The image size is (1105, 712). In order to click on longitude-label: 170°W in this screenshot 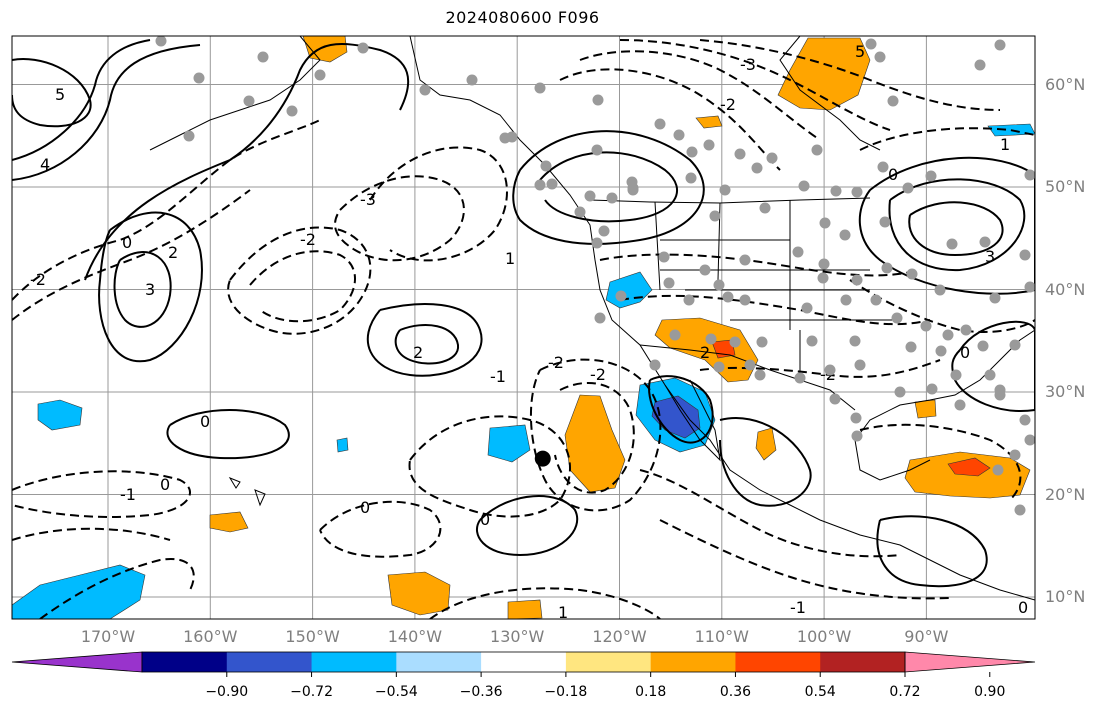, I will do `click(108, 636)`.